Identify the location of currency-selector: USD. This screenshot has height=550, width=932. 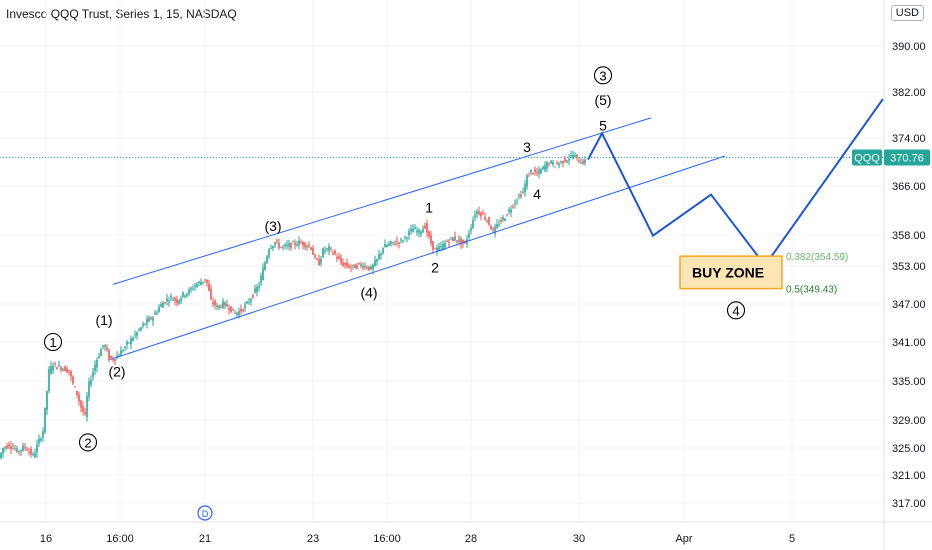
(907, 13).